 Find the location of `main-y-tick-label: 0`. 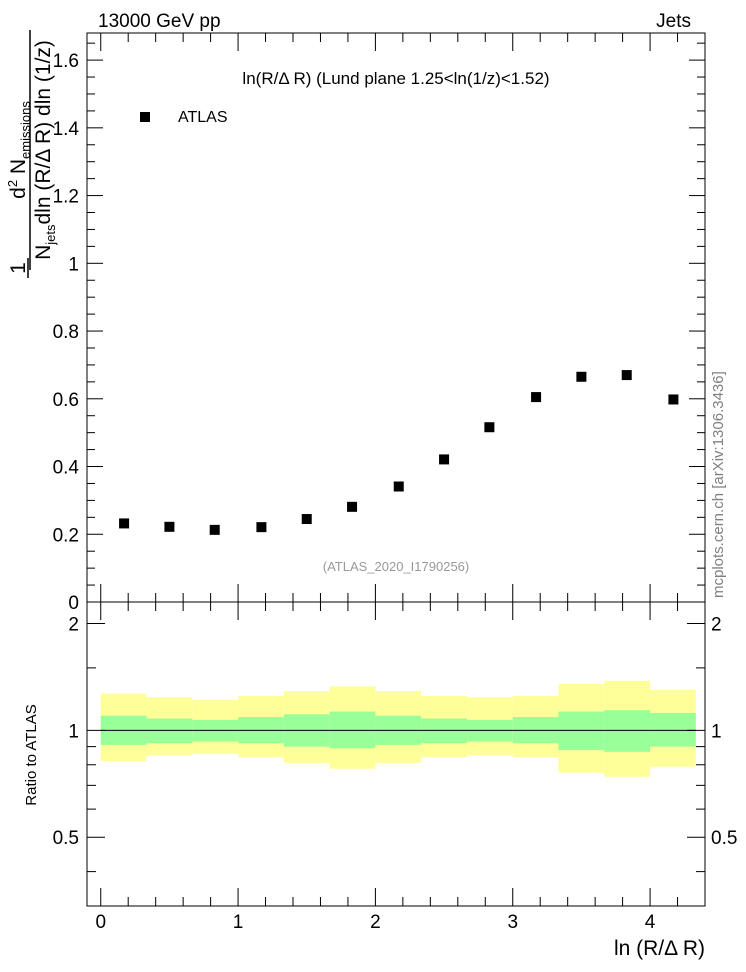

main-y-tick-label: 0 is located at coordinates (73, 603).